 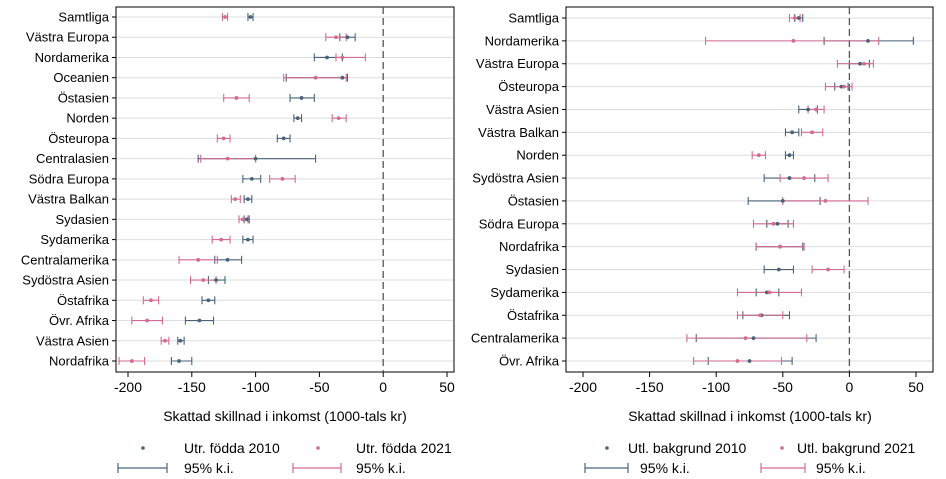 I want to click on category-label: Sydasien, so click(x=82, y=219).